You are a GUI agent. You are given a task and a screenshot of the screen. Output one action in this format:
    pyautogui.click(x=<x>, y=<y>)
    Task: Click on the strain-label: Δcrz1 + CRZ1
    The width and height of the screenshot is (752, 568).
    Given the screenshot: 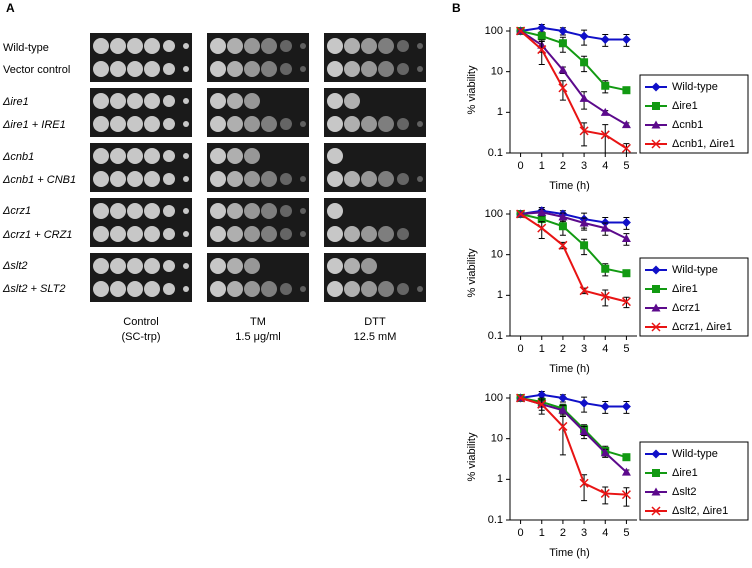 What is the action you would take?
    pyautogui.click(x=37, y=235)
    